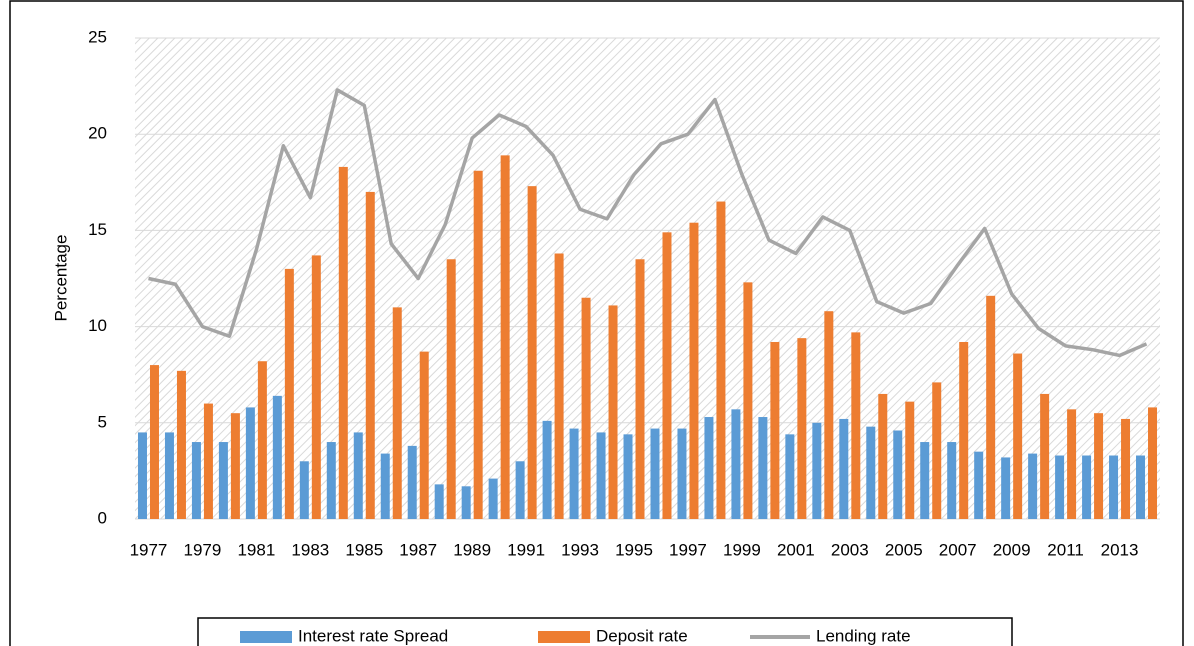  I want to click on x-tick-label: 2007, so click(958, 549).